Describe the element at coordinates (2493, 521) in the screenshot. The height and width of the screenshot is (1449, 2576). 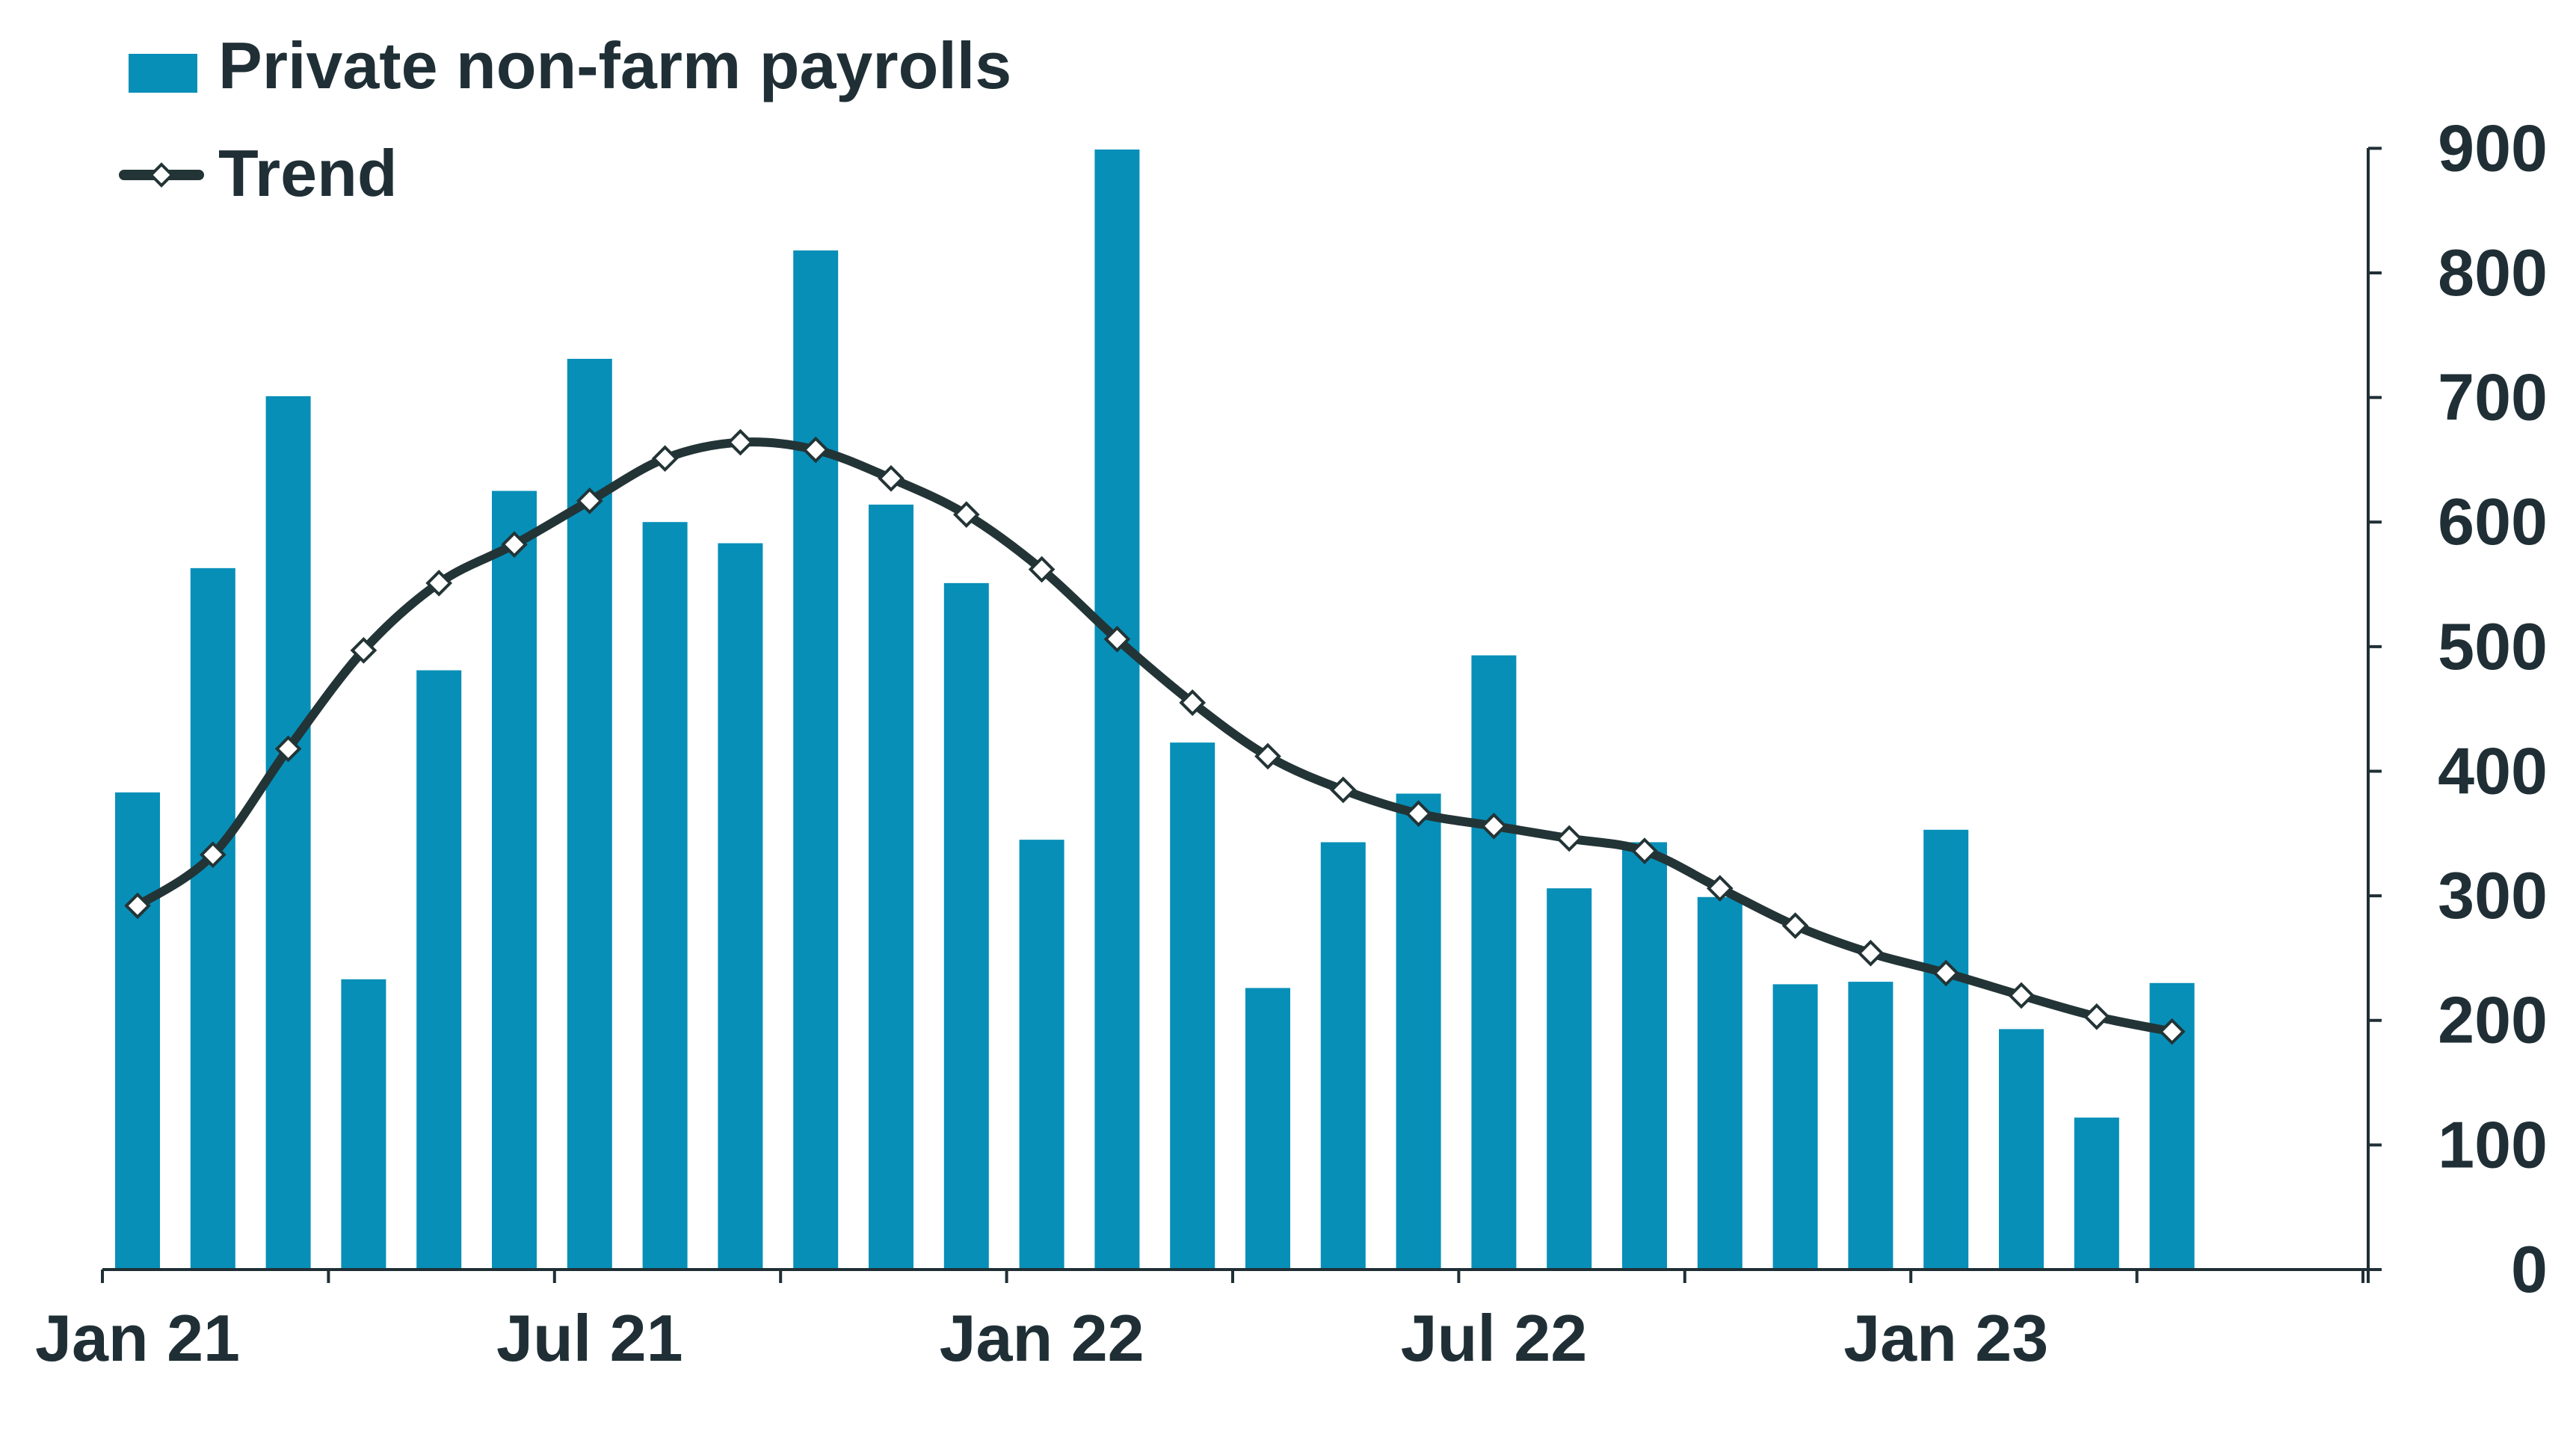
I see `y-tick-label: 600` at that location.